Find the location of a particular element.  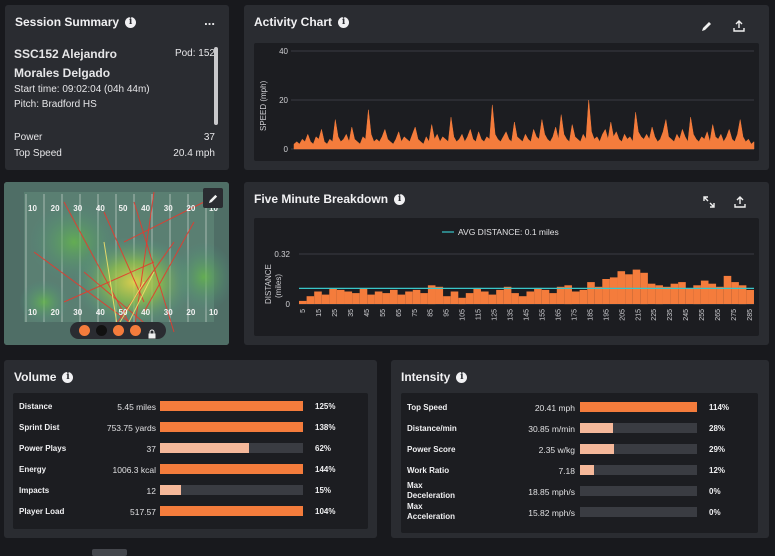

summary-scrollbar is located at coordinates (216, 86).